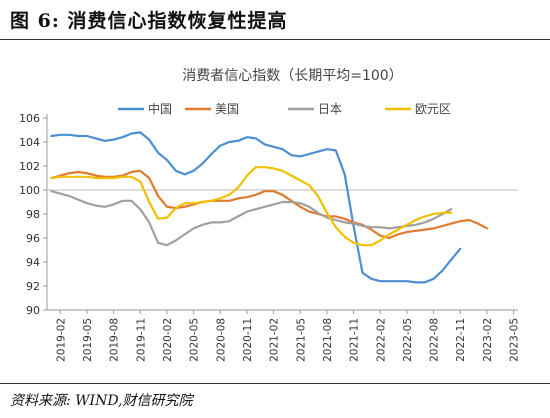 This screenshot has height=418, width=550. Describe the element at coordinates (330, 109) in the screenshot. I see `legend-label: 日本` at that location.